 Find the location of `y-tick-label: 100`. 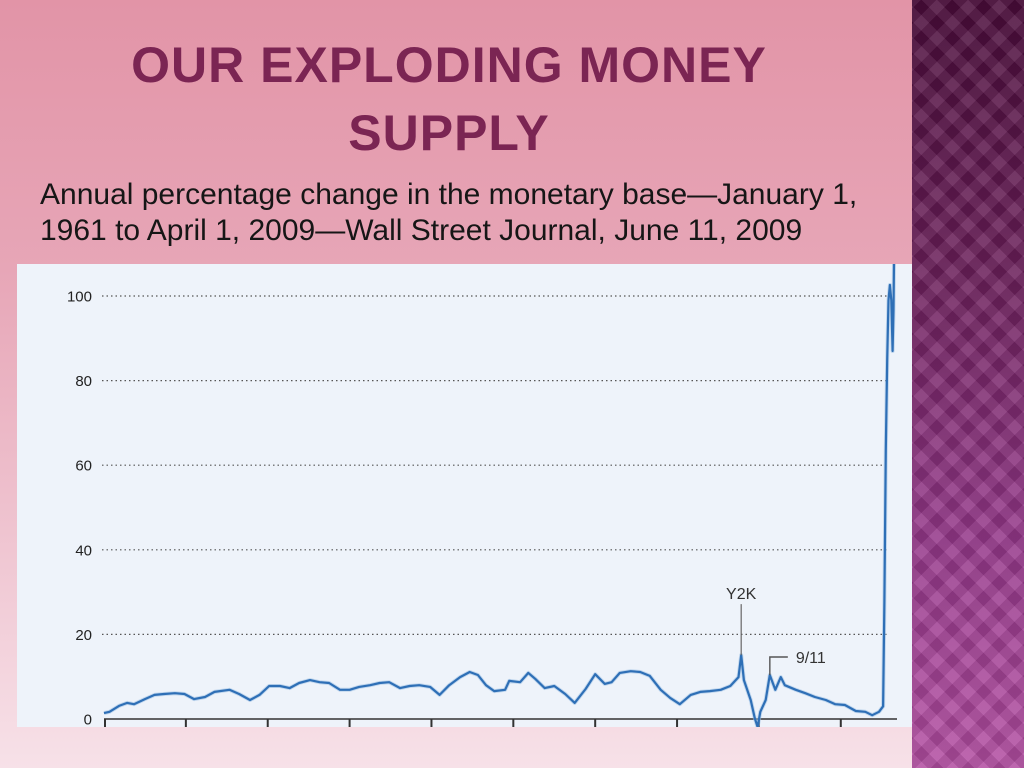

y-tick-label: 100 is located at coordinates (79, 297).